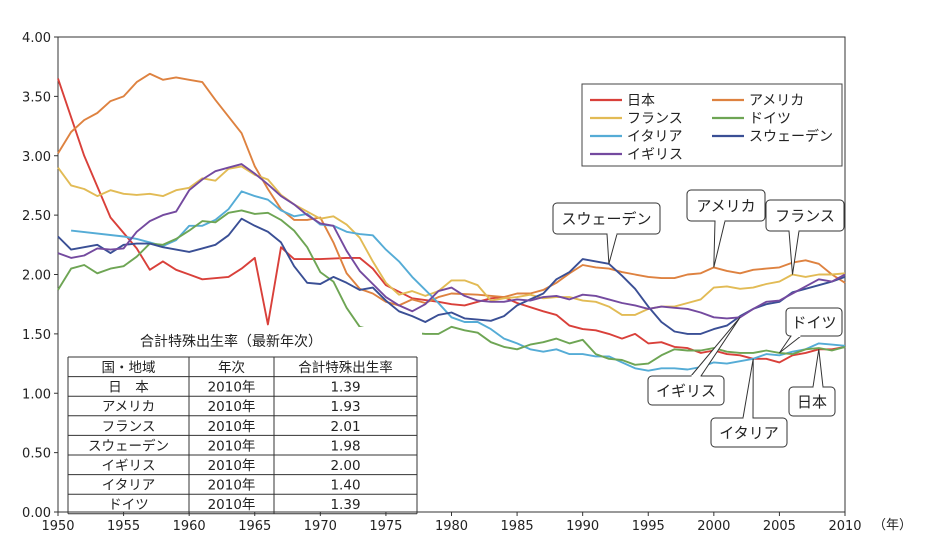 Image resolution: width=926 pixels, height=559 pixels. I want to click on legend-label-ドイツ: ドイツ, so click(770, 119).